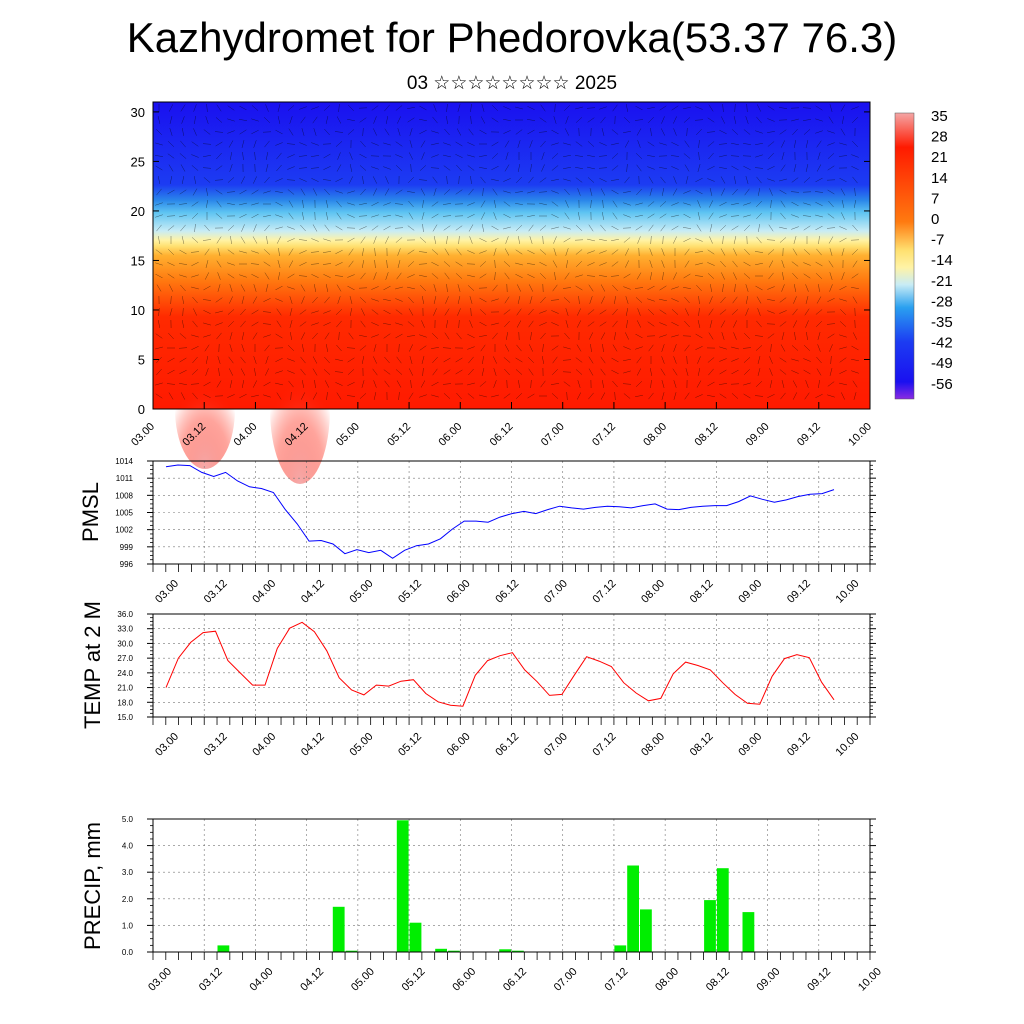  I want to click on temp-grid, so click(511, 665).